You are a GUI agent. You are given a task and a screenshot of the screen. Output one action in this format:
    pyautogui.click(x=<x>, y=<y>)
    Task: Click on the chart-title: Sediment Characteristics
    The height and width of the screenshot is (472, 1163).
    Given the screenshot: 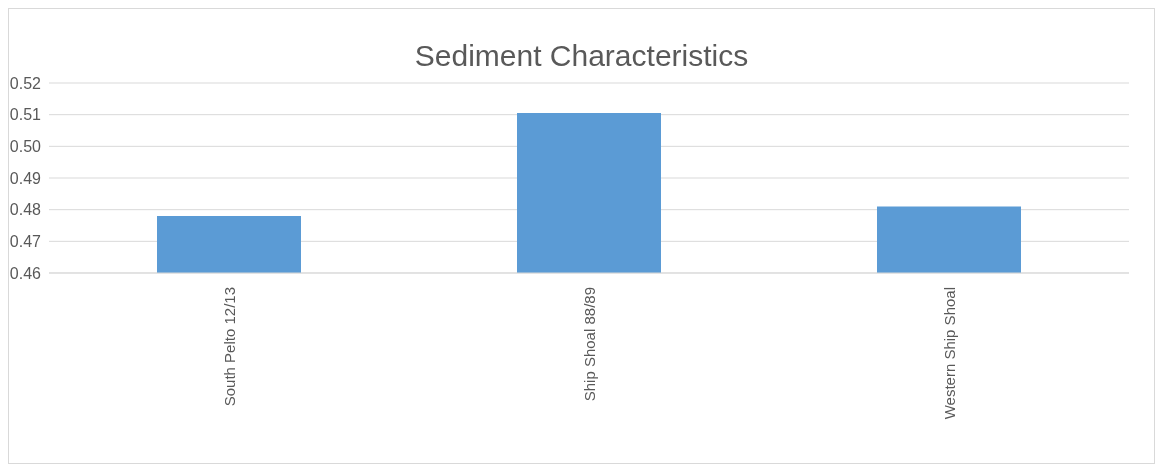 What is the action you would take?
    pyautogui.click(x=581, y=56)
    